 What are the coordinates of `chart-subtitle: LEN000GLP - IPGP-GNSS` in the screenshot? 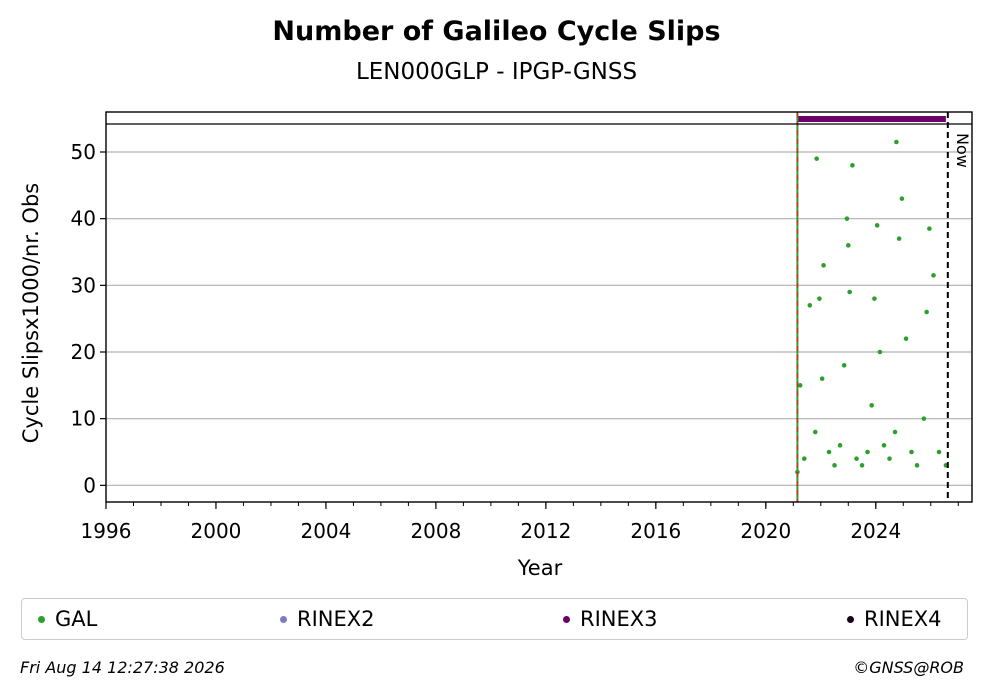 It's located at (496, 72).